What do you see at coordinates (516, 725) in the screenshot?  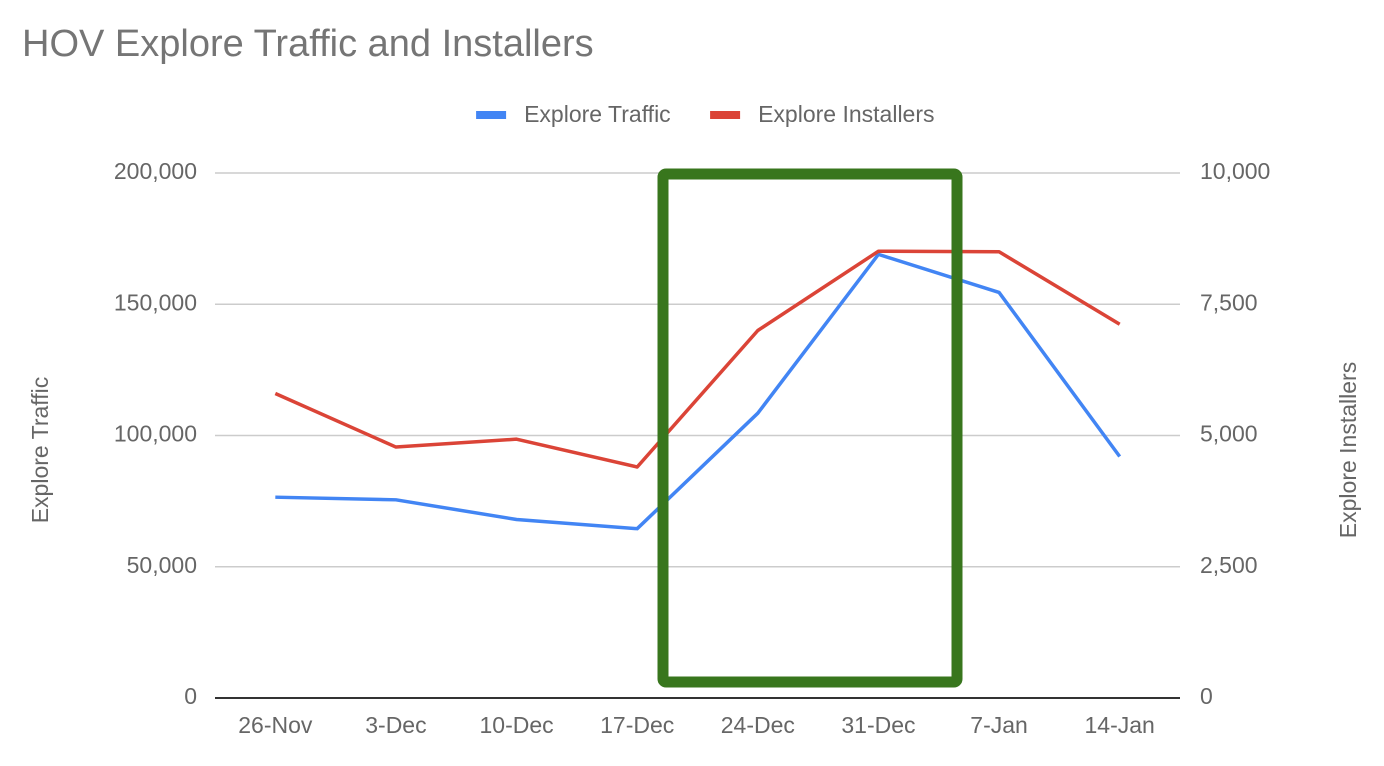 I see `x-tick-label: 10-Dec` at bounding box center [516, 725].